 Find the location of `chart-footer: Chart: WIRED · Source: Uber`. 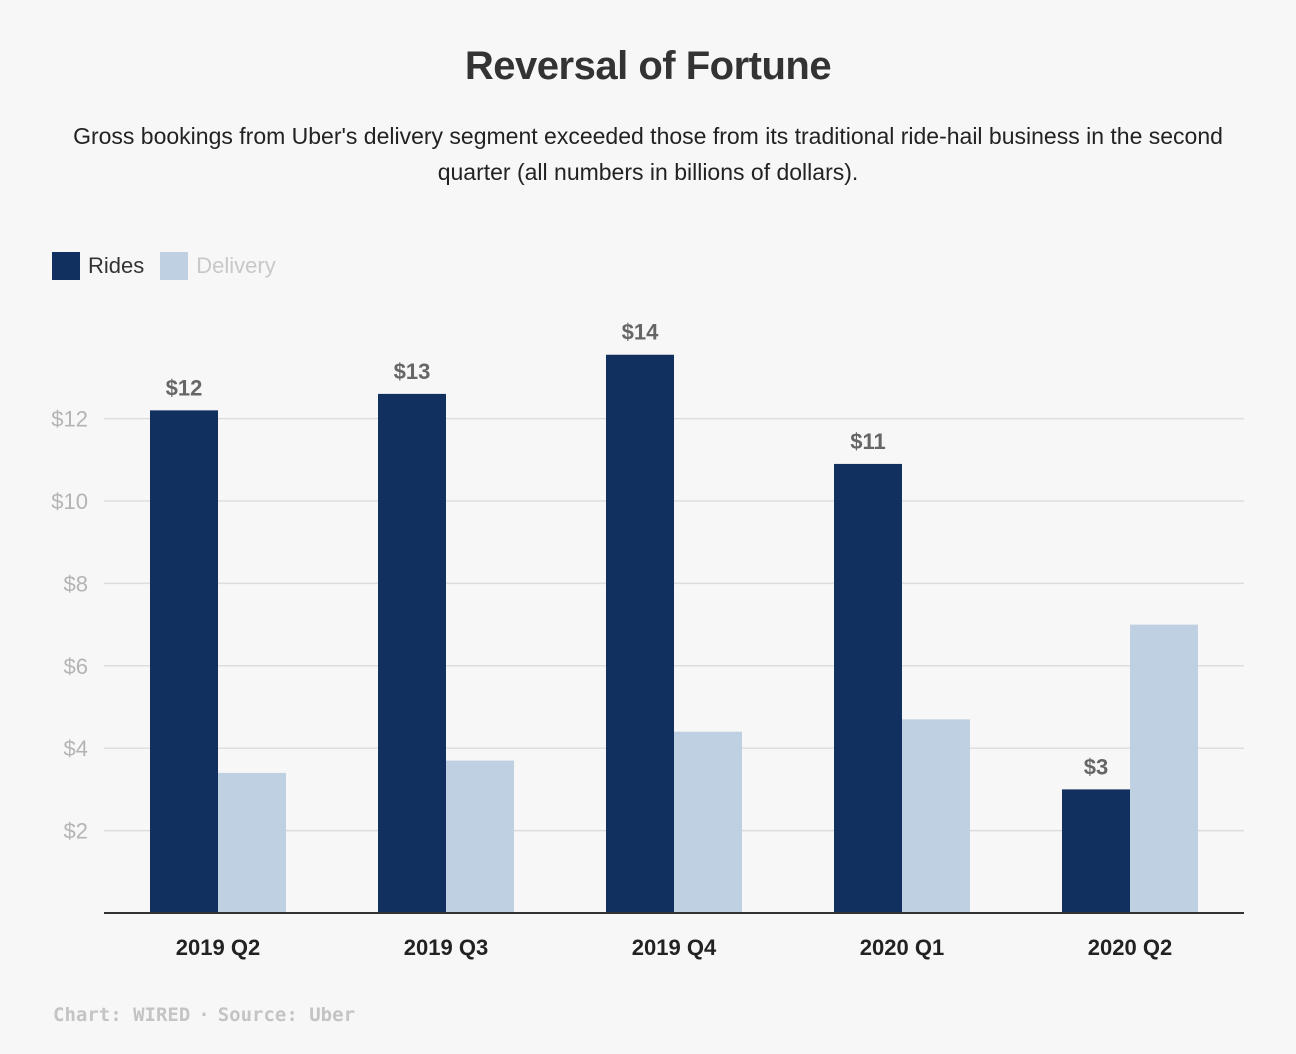

chart-footer: Chart: WIRED · Source: Uber is located at coordinates (204, 1015).